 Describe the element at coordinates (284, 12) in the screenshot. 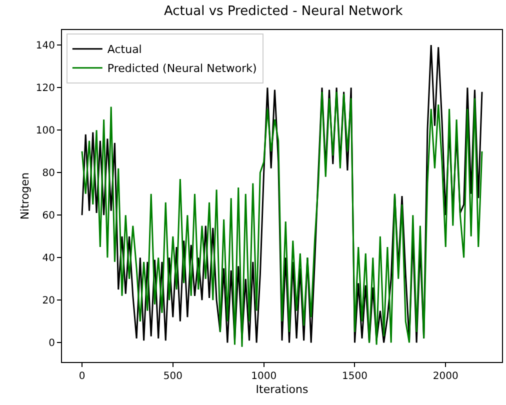

I see `chart-title: Actual vs Predicted - Neural Network` at that location.